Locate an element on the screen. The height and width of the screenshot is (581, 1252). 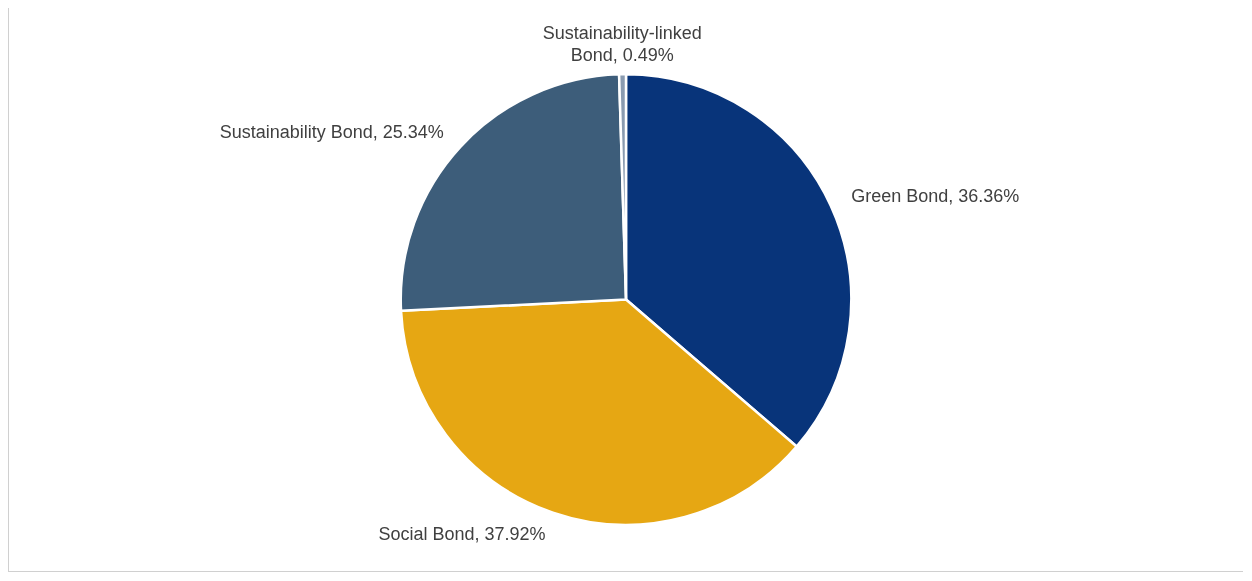
slice-label: Social Bond, 37.92% is located at coordinates (462, 533).